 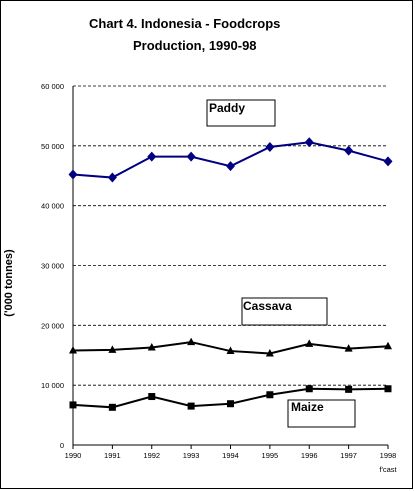 I want to click on point-paddy-1996, so click(x=309, y=142).